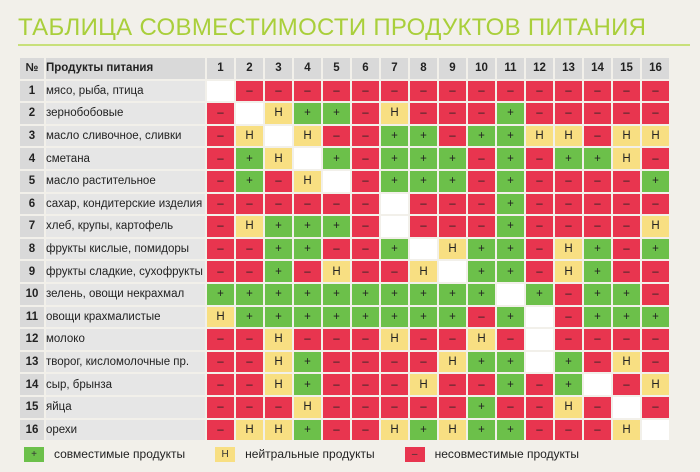 The image size is (700, 472). Describe the element at coordinates (249, 68) in the screenshot. I see `column-header: 2` at that location.